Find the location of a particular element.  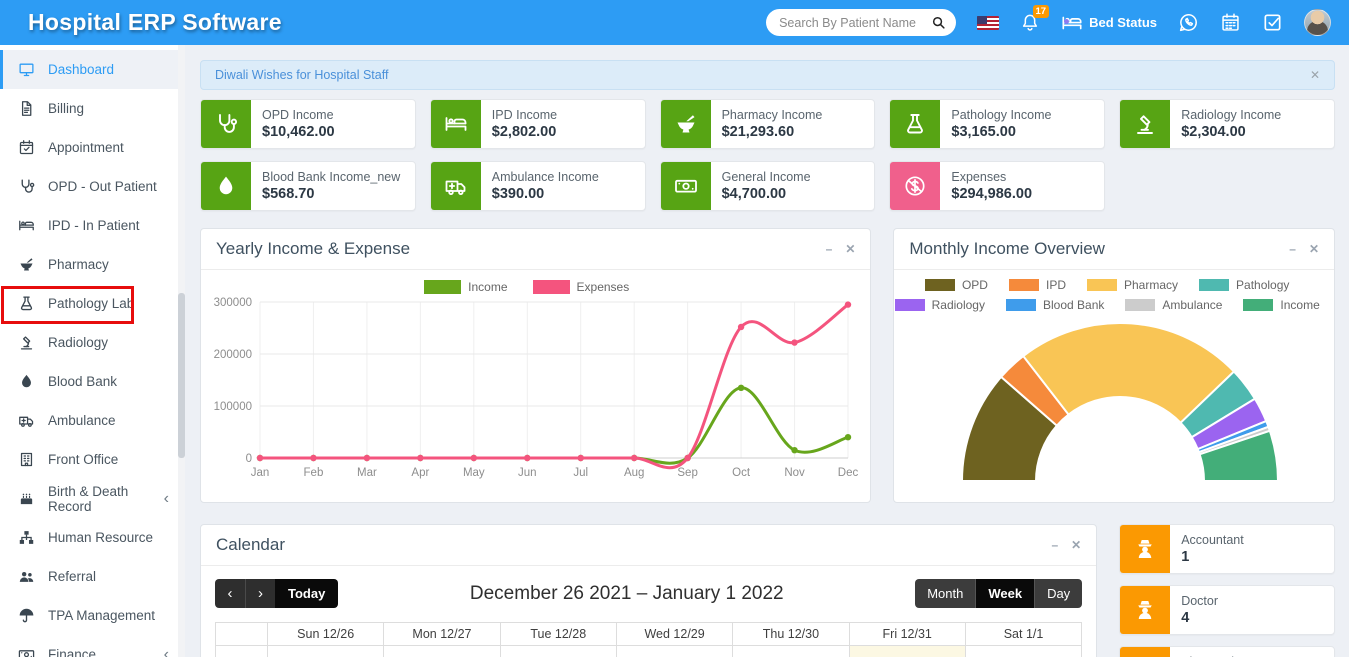

bed-status-label: Bed Status is located at coordinates (1123, 22).